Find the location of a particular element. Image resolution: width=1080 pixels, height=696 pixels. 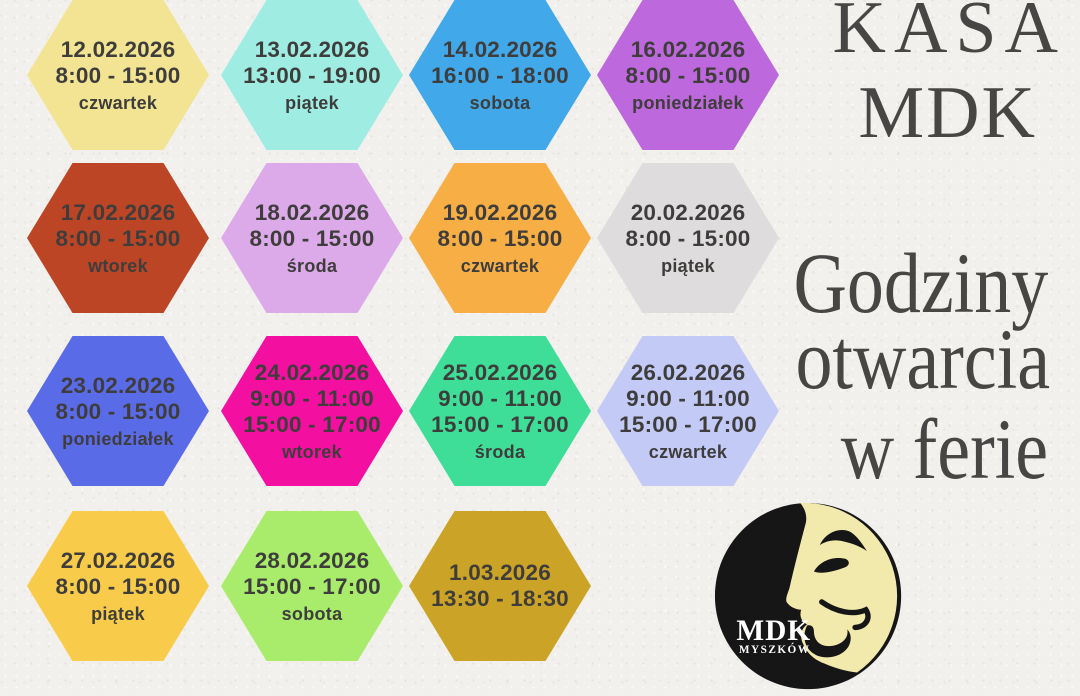

mask-smile is located at coordinates (845, 615).